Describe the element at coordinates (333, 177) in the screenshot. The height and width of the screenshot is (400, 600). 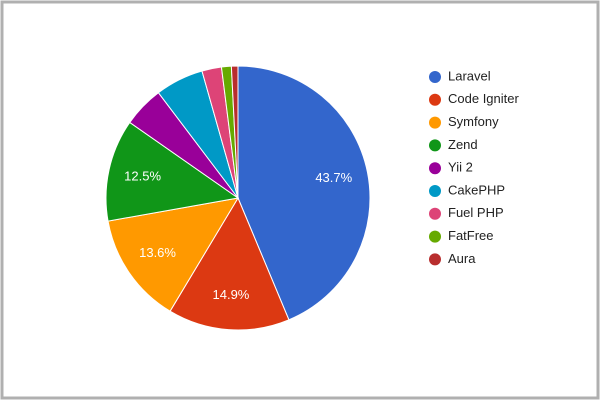
I see `data-label: 43.7%` at that location.